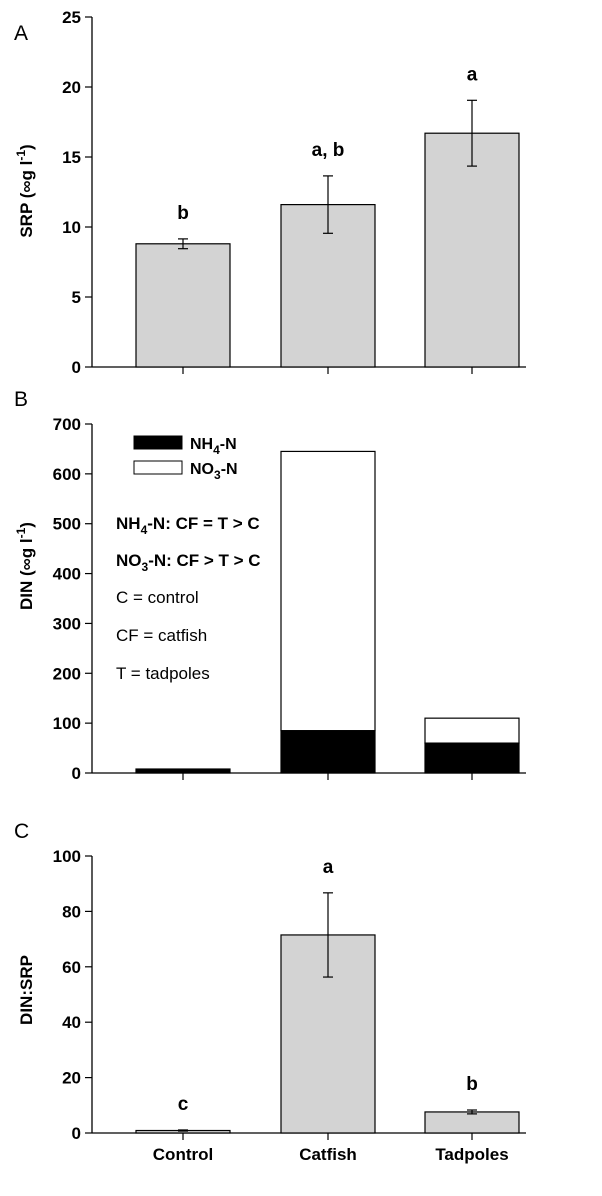  I want to click on x-category-label-catfish: Catfish, so click(328, 1154).